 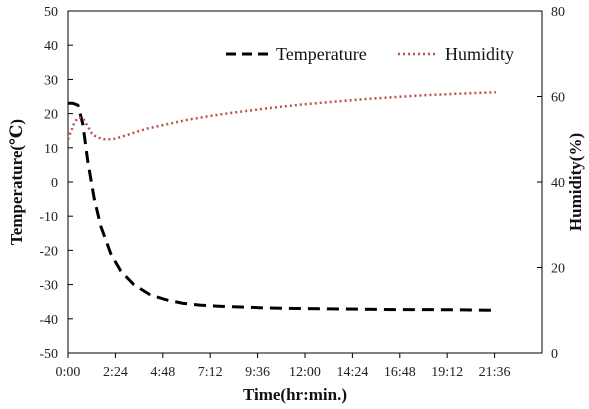 What do you see at coordinates (115, 372) in the screenshot?
I see `x-tick-label: 2:24` at bounding box center [115, 372].